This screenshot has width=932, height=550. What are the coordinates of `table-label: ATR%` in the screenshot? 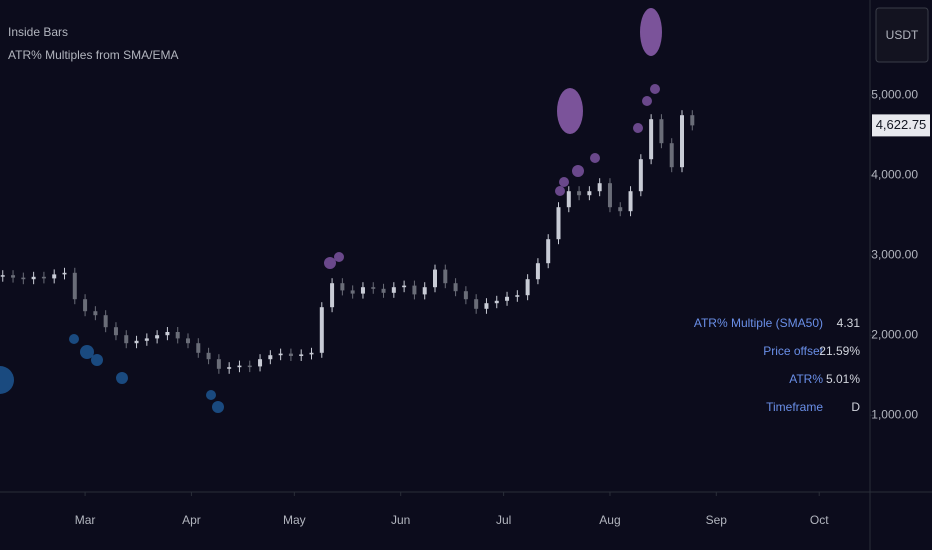 It's located at (806, 379).